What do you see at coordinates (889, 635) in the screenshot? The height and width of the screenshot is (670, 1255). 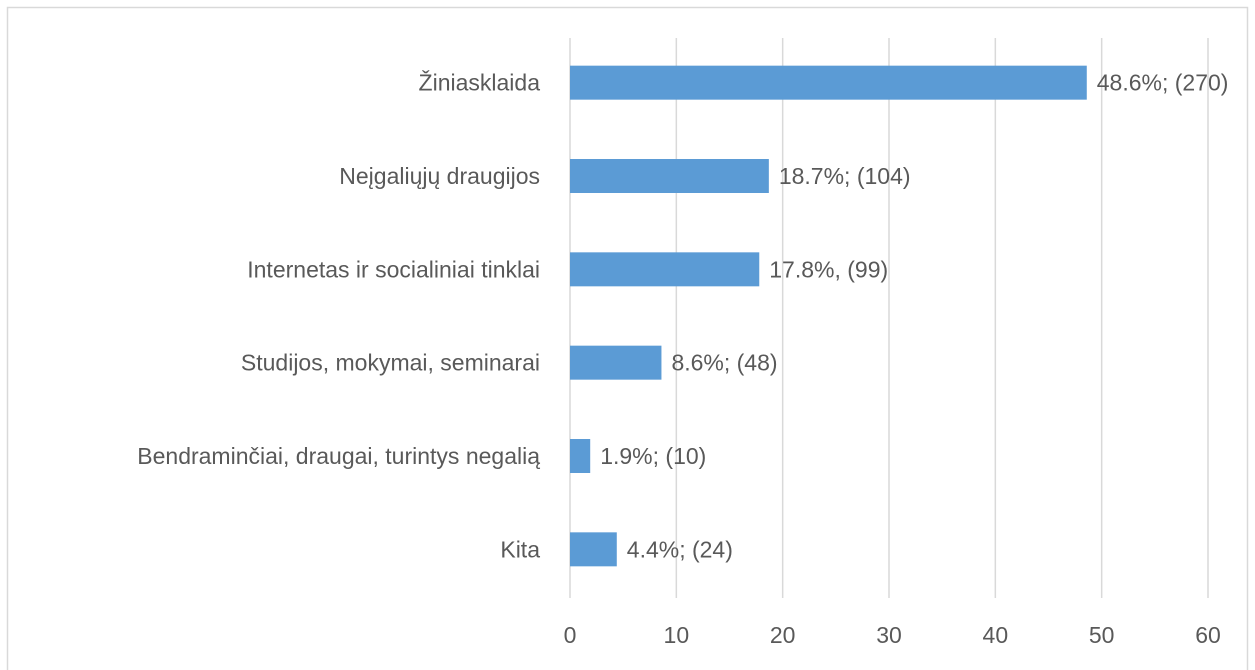 I see `x-tick-label: 30` at bounding box center [889, 635].